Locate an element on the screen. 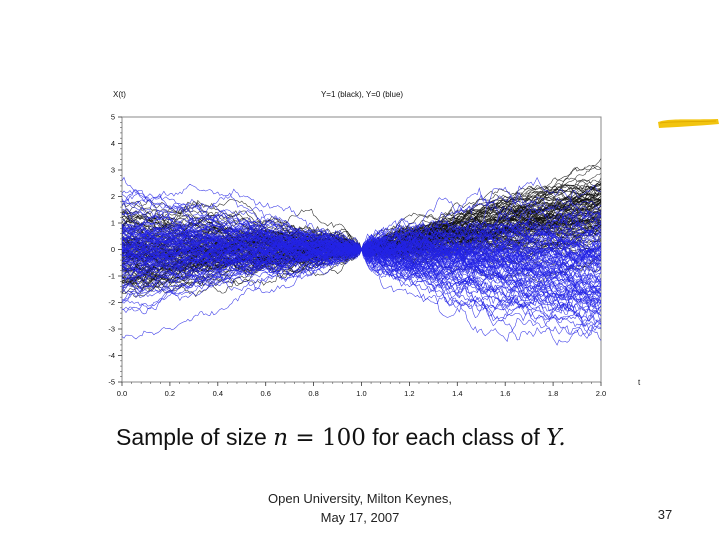 The image size is (720, 540). x-tick-label-9: 1.8 is located at coordinates (553, 393).